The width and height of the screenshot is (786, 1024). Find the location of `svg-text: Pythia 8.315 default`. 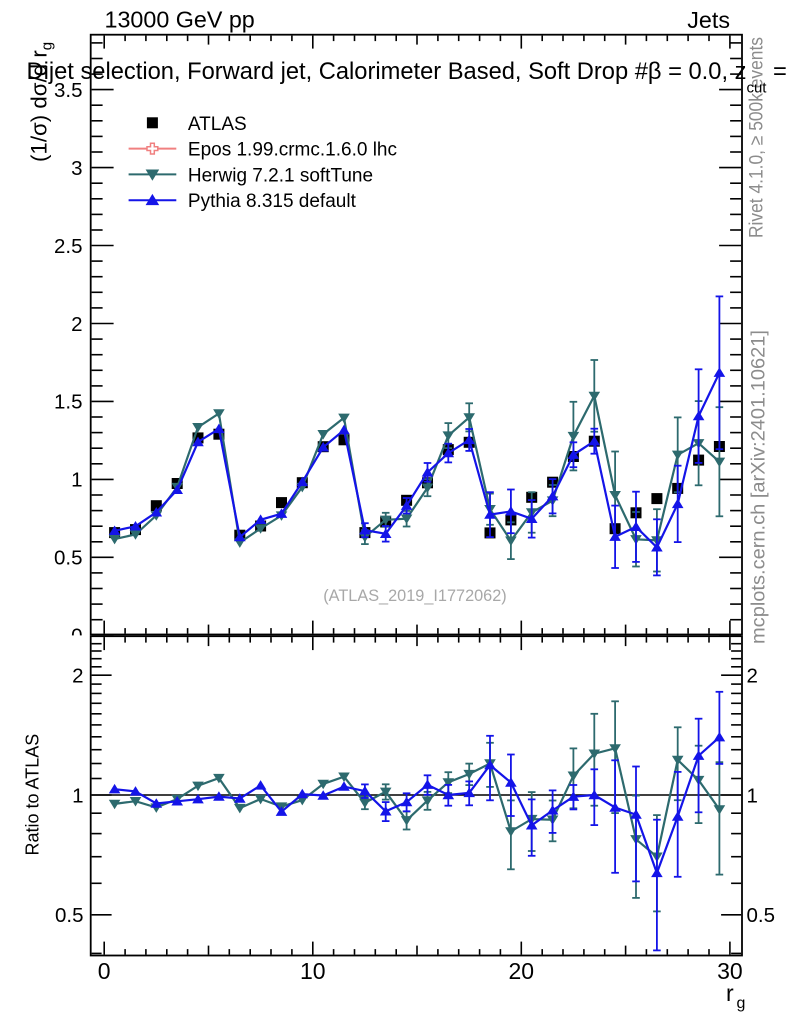

svg-text: Pythia 8.315 default is located at coordinates (272, 201).